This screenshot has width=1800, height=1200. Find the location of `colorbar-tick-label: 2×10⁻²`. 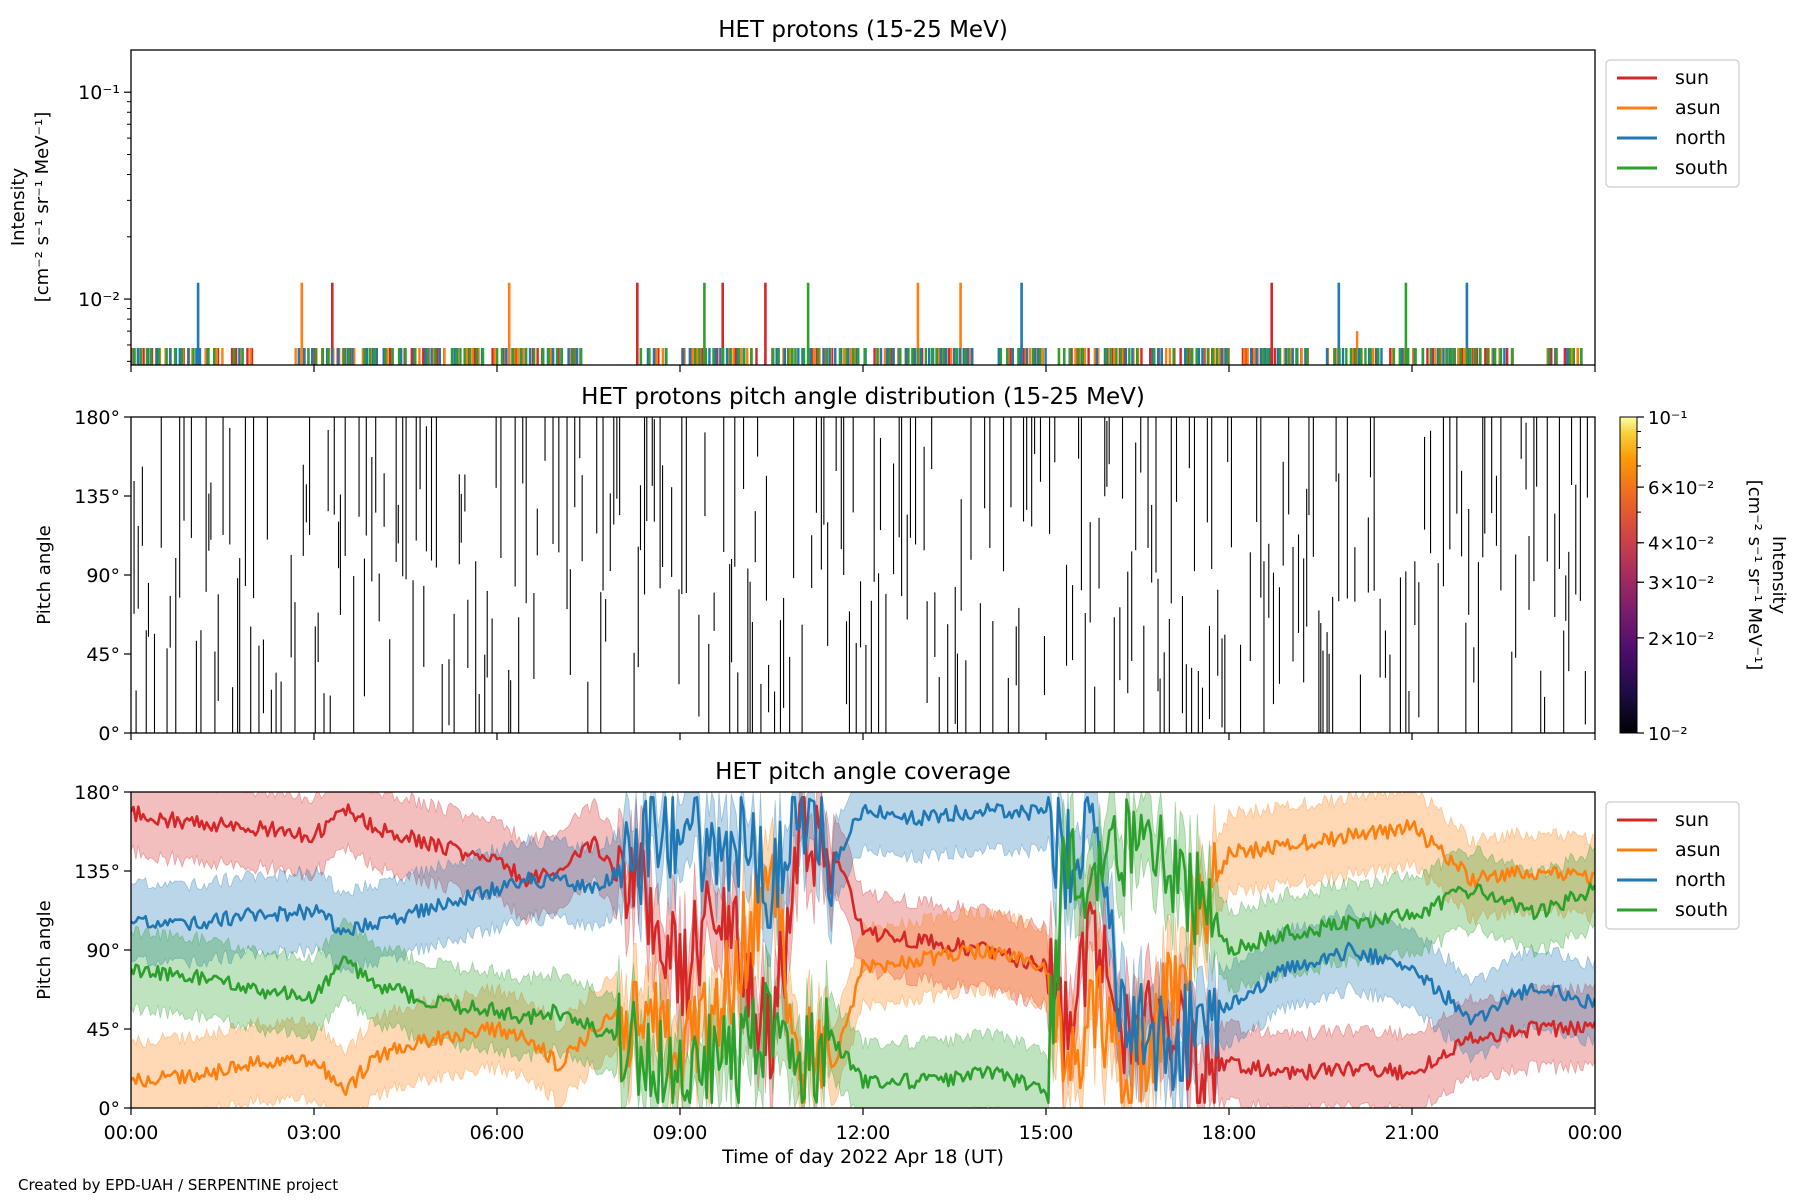

colorbar-tick-label: 2×10⁻² is located at coordinates (1681, 639).